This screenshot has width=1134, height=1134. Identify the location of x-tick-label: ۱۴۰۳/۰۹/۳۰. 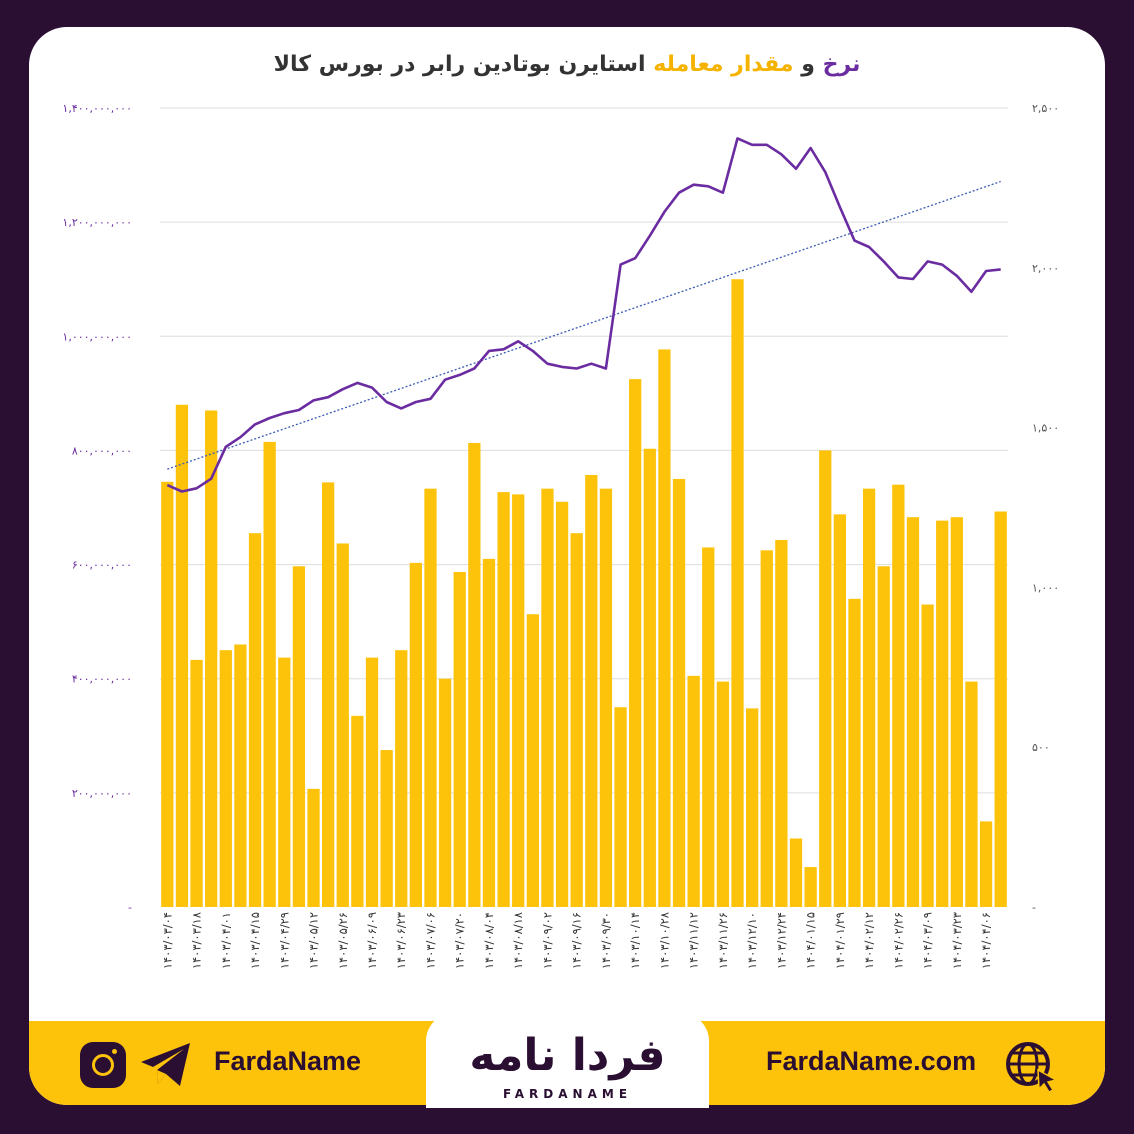
(606, 940).